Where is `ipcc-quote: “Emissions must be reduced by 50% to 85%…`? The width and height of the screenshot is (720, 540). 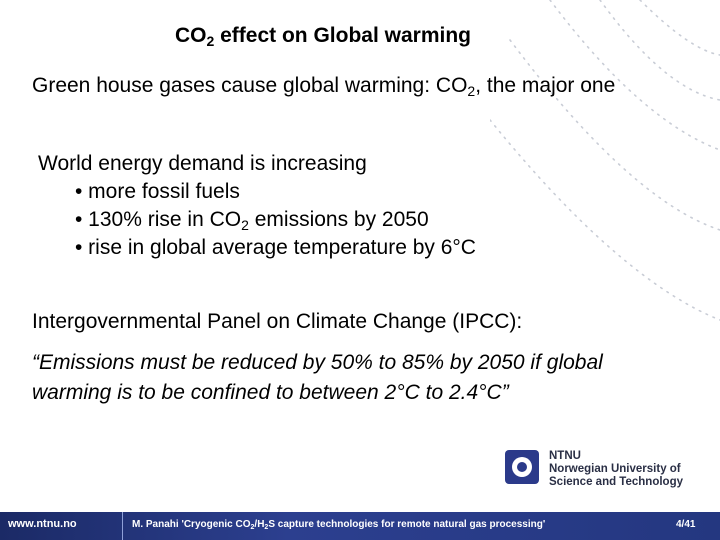 ipcc-quote: “Emissions must be reduced by 50% to 85%… is located at coordinates (317, 378).